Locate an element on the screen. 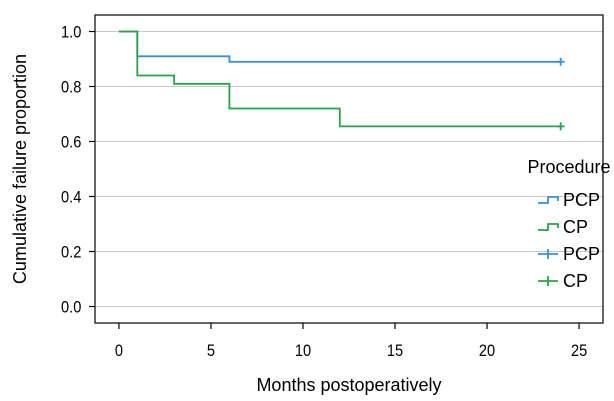 The height and width of the screenshot is (401, 614). y-tick-label: 1.0 is located at coordinates (71, 33).